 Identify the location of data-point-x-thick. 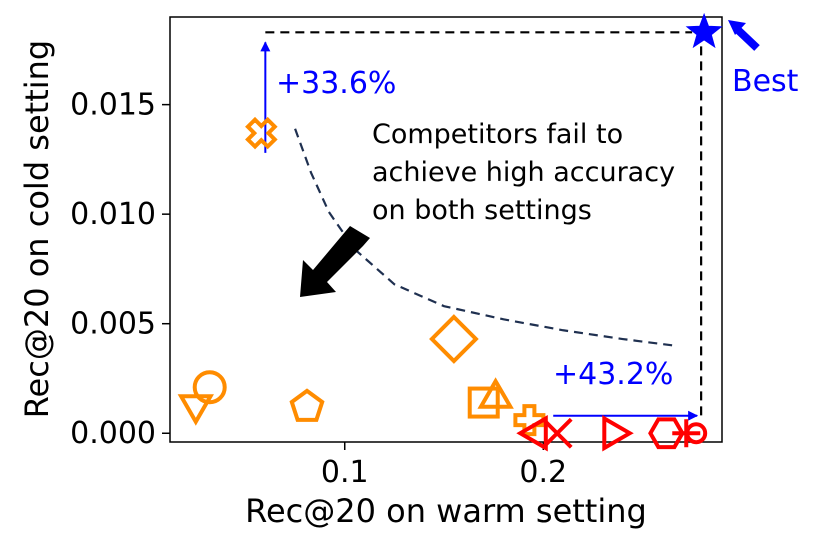
(261, 133).